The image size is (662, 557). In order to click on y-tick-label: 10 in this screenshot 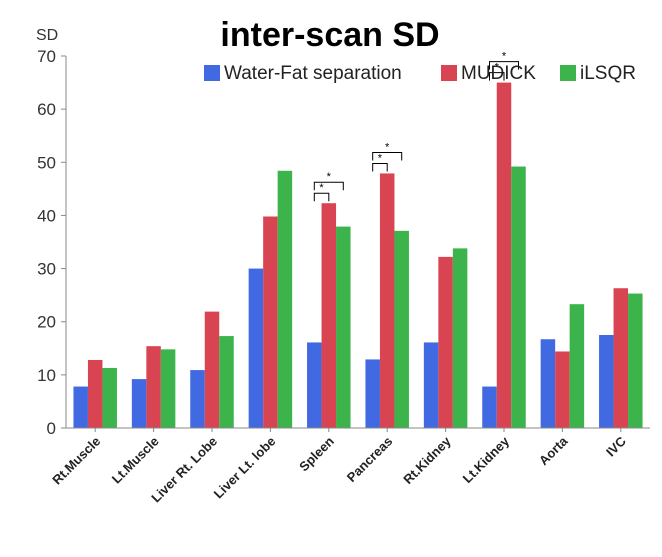, I will do `click(46, 375)`.